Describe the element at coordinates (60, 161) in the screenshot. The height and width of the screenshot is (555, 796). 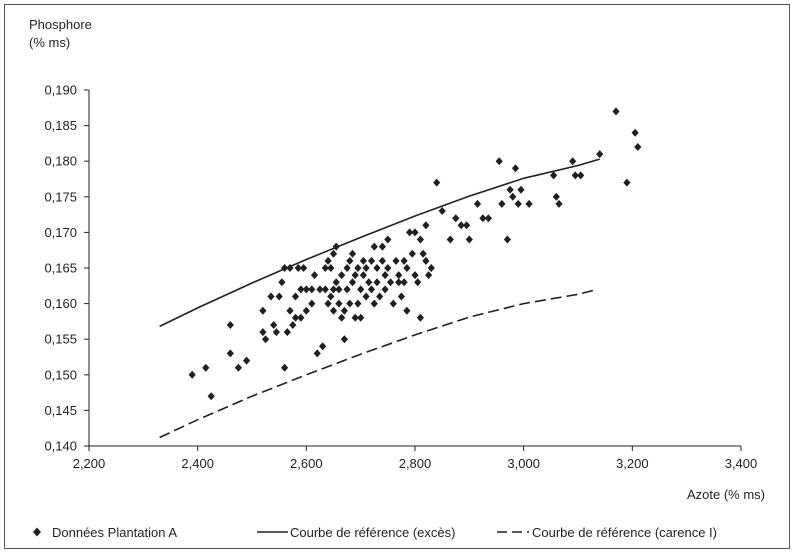
I see `y-tick-label: 0,180` at that location.